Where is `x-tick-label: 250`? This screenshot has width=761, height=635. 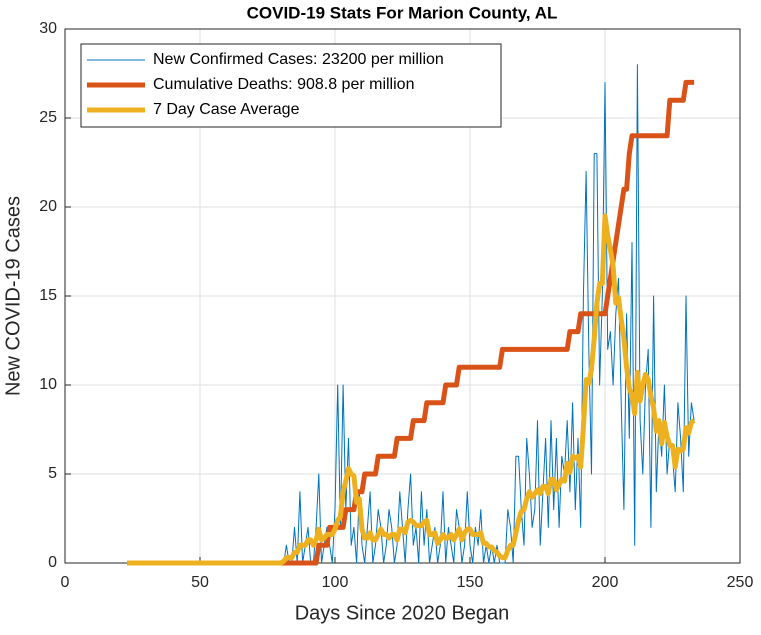 x-tick-label: 250 is located at coordinates (740, 582).